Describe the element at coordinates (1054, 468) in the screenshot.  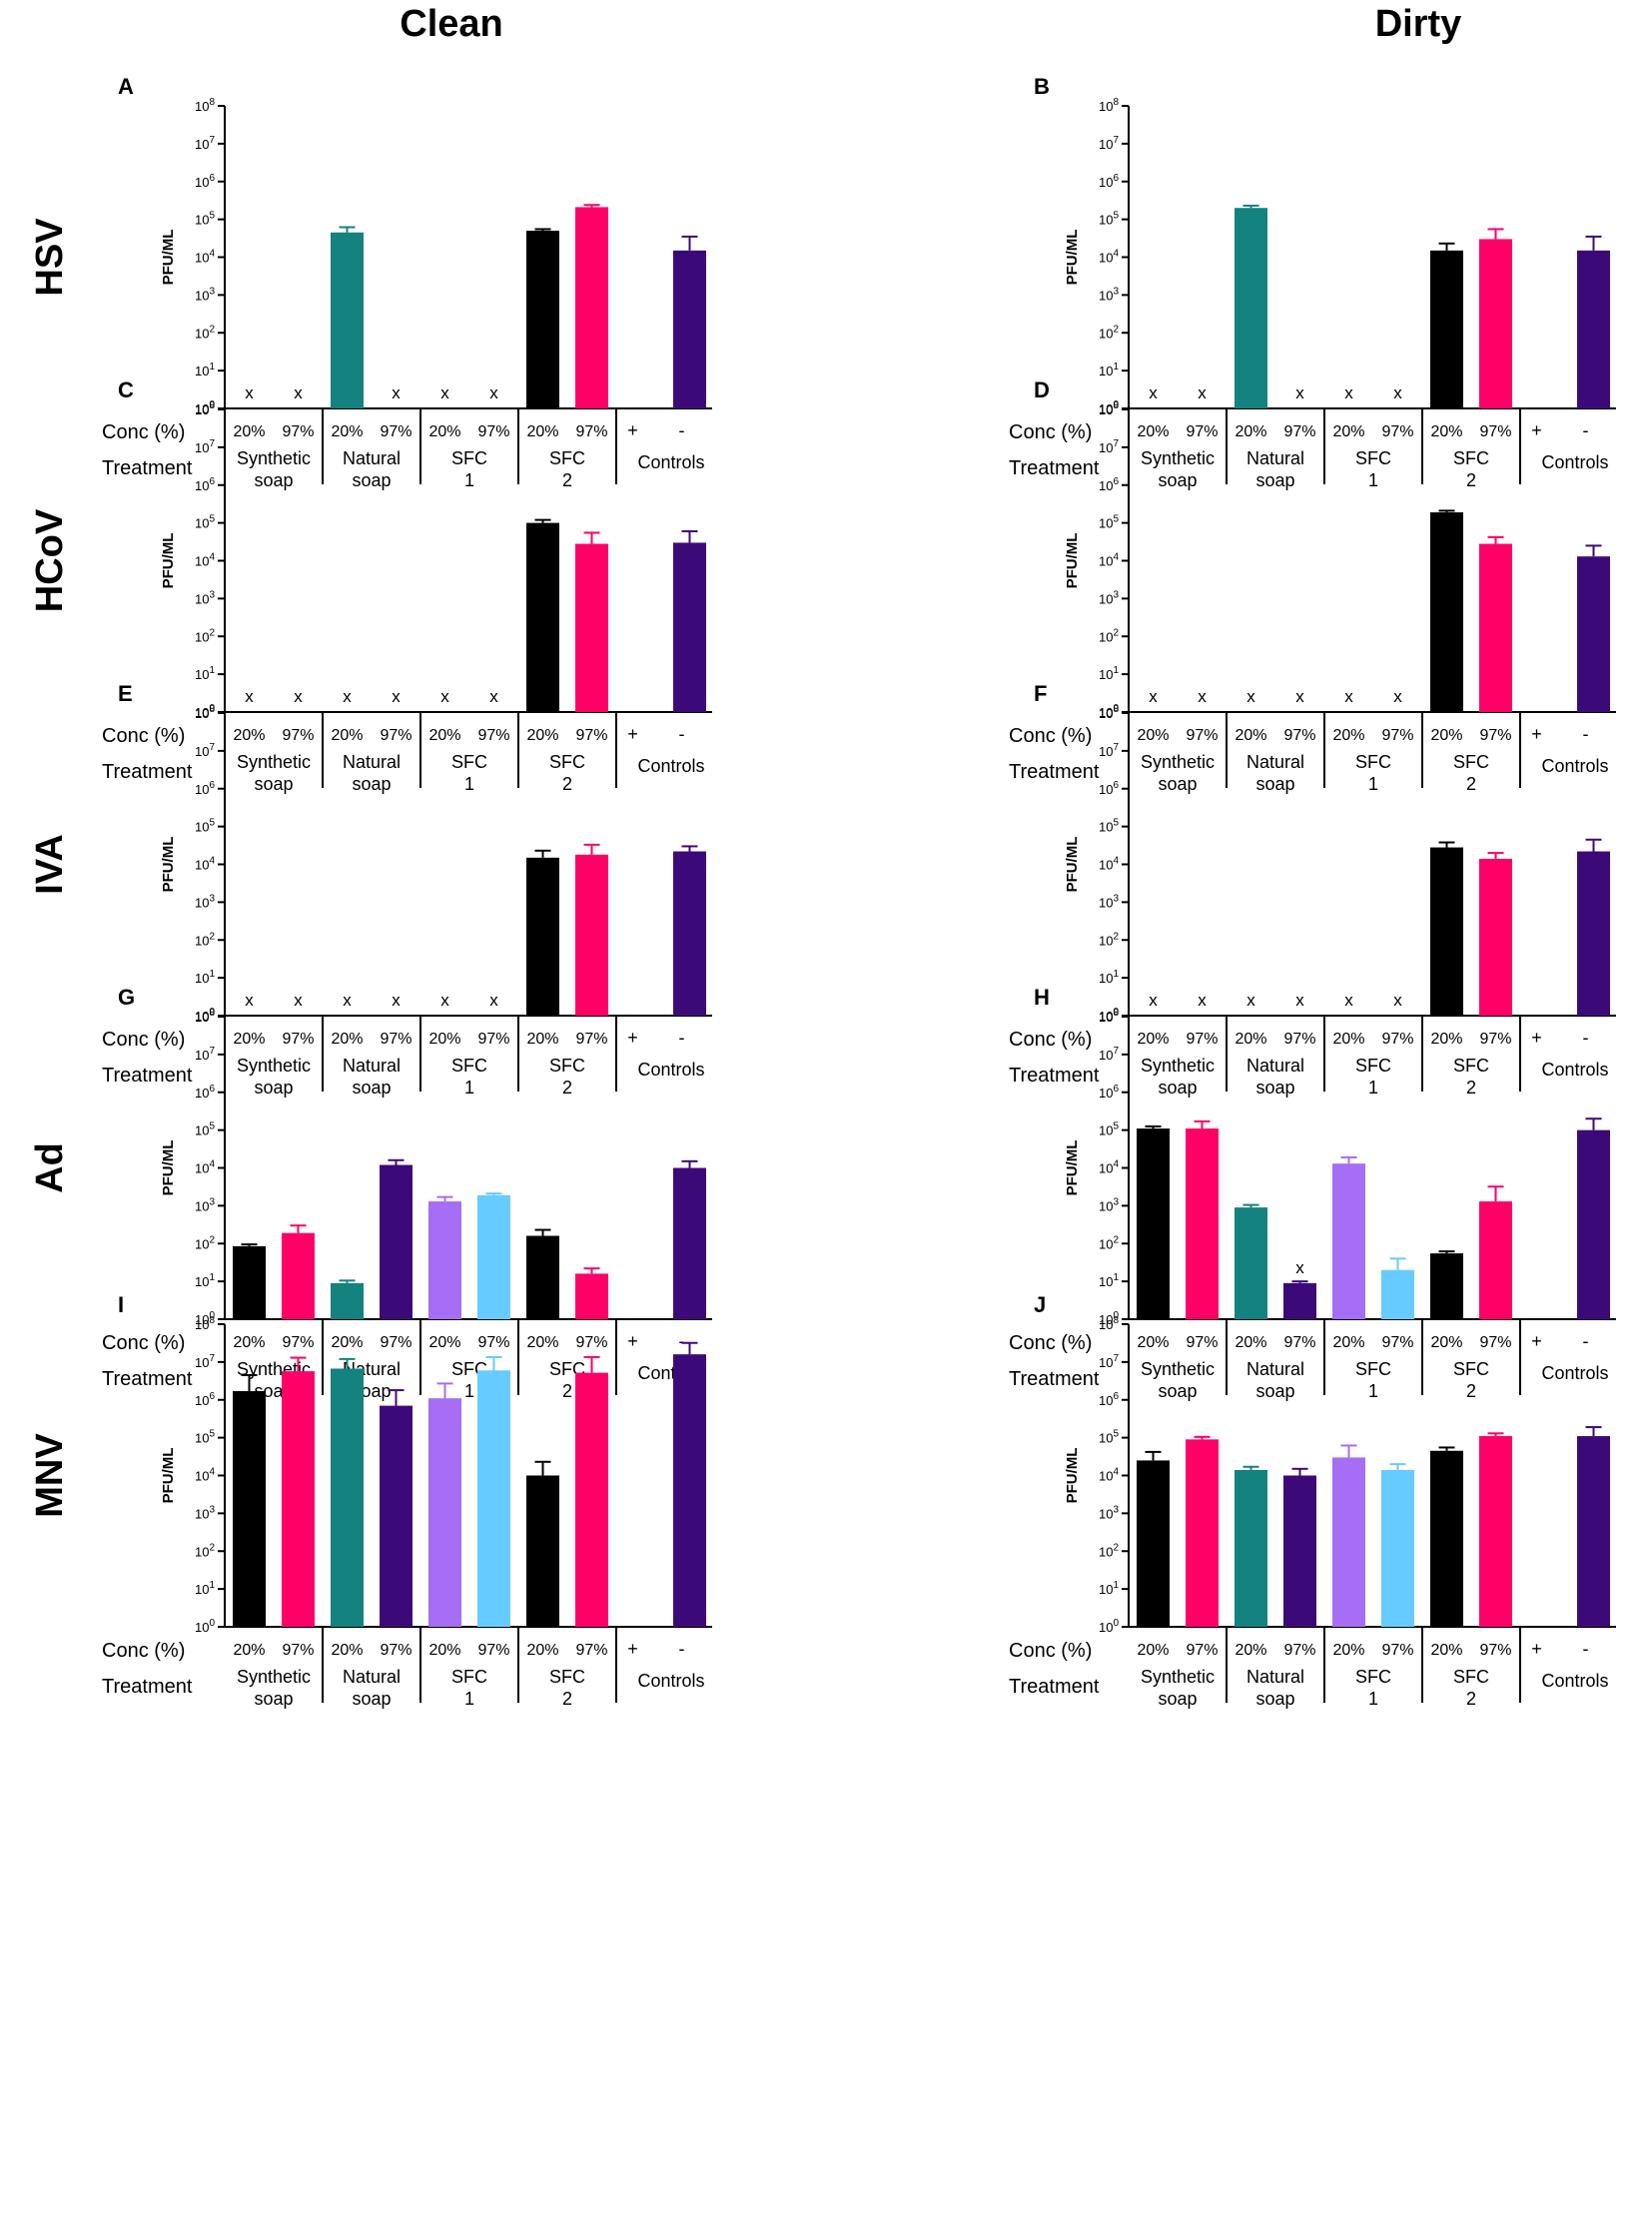
I see `treatment-row-label: Treatment` at that location.